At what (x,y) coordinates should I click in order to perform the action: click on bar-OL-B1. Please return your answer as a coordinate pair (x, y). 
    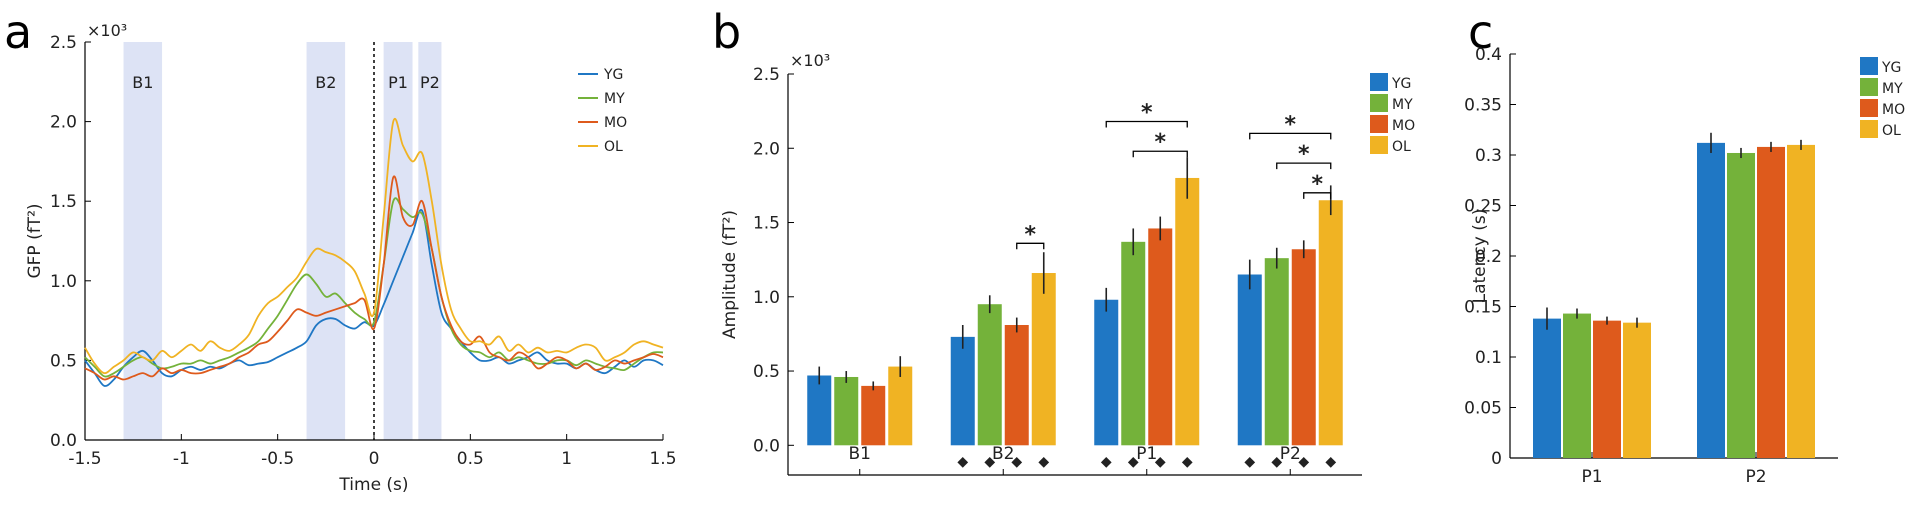
    Looking at the image, I should click on (900, 406).